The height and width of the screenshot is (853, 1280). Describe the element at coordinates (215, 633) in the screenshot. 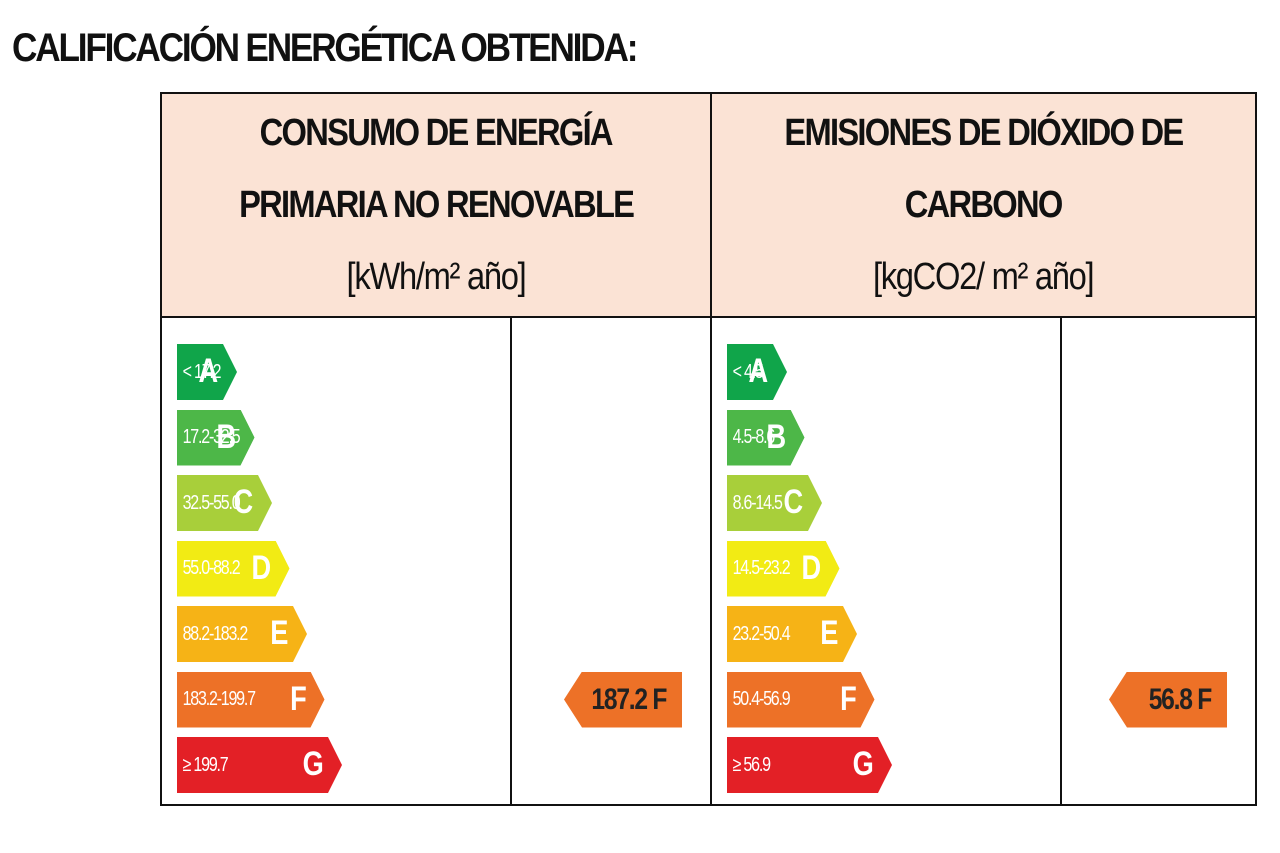

I see `band-range: 88.2-183.2` at that location.